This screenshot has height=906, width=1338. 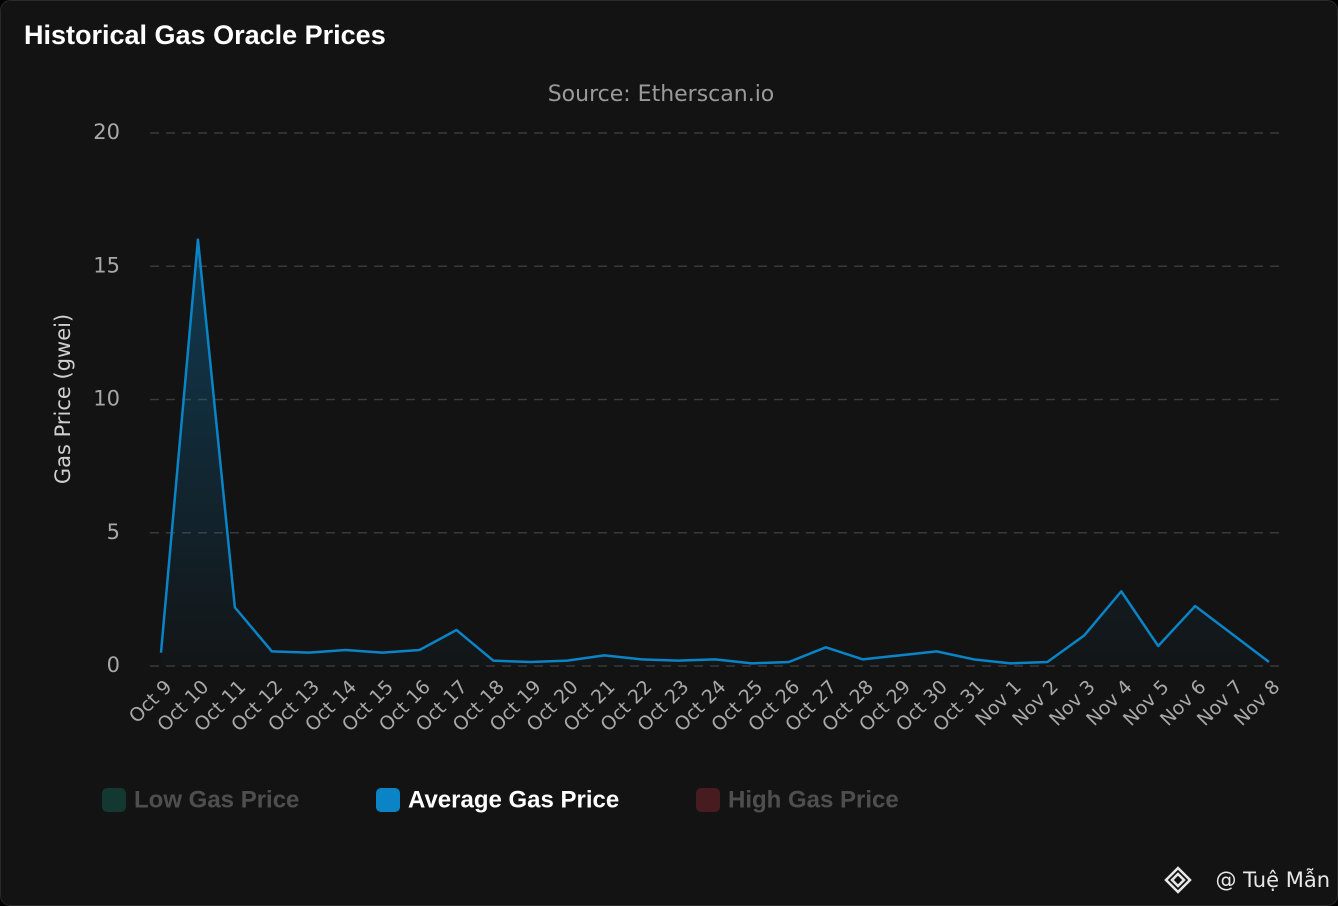 What do you see at coordinates (63, 399) in the screenshot?
I see `y-axis-label: Gas Price (gwei)` at bounding box center [63, 399].